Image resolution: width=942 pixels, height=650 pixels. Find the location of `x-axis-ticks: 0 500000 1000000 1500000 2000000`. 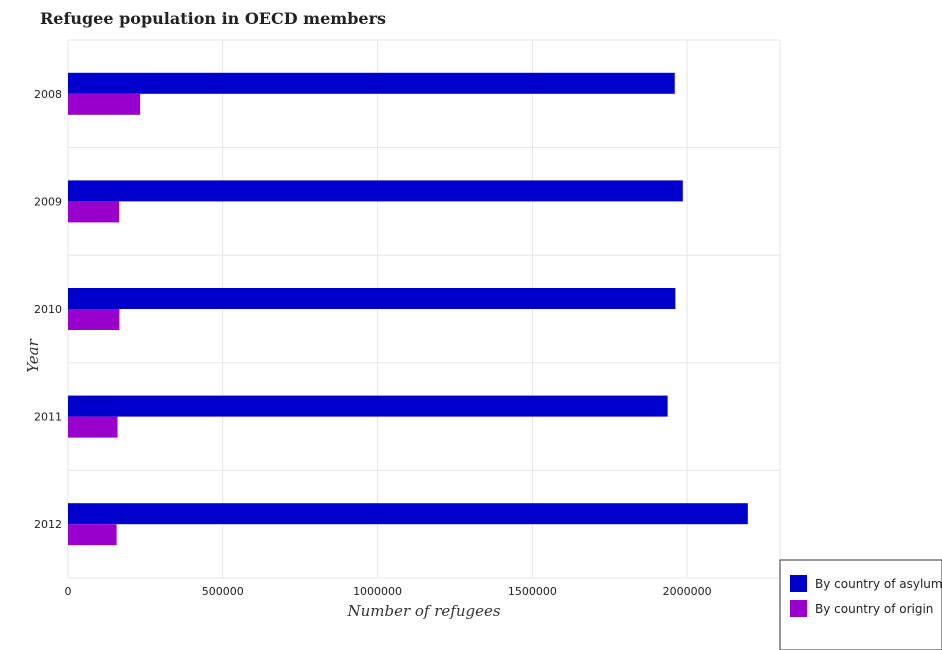

x-axis-ticks: 0 500000 1000000 1500000 2000000 is located at coordinates (388, 591).